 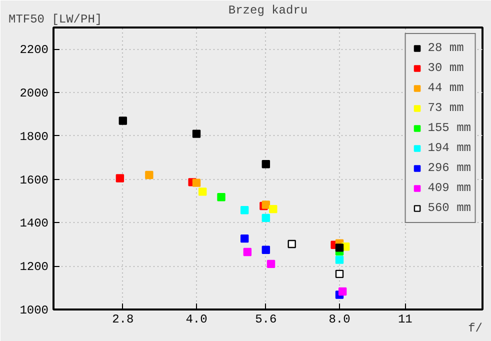 I want to click on x-tick-label: 2.8, so click(x=123, y=319).